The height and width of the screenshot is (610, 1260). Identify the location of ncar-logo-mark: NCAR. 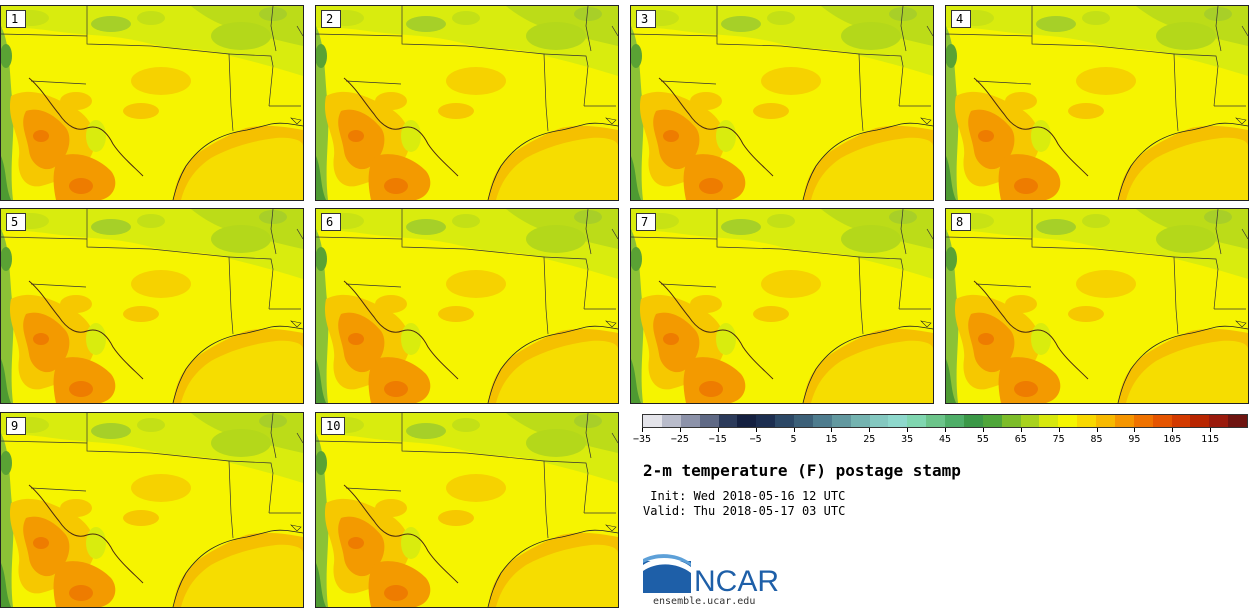
(711, 576).